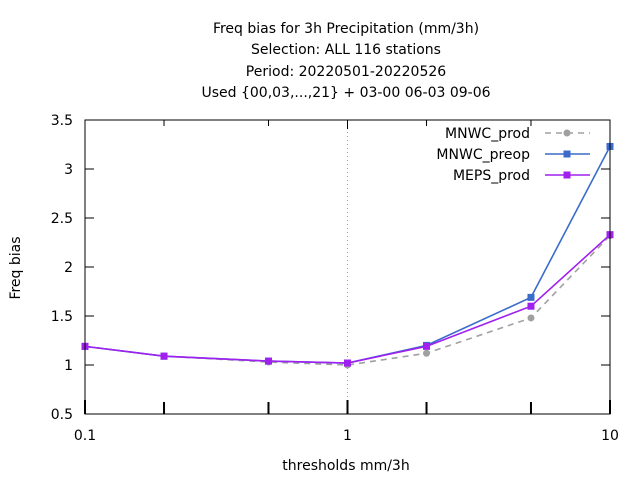 The height and width of the screenshot is (480, 640). I want to click on y-tick-label: 3.5, so click(62, 121).